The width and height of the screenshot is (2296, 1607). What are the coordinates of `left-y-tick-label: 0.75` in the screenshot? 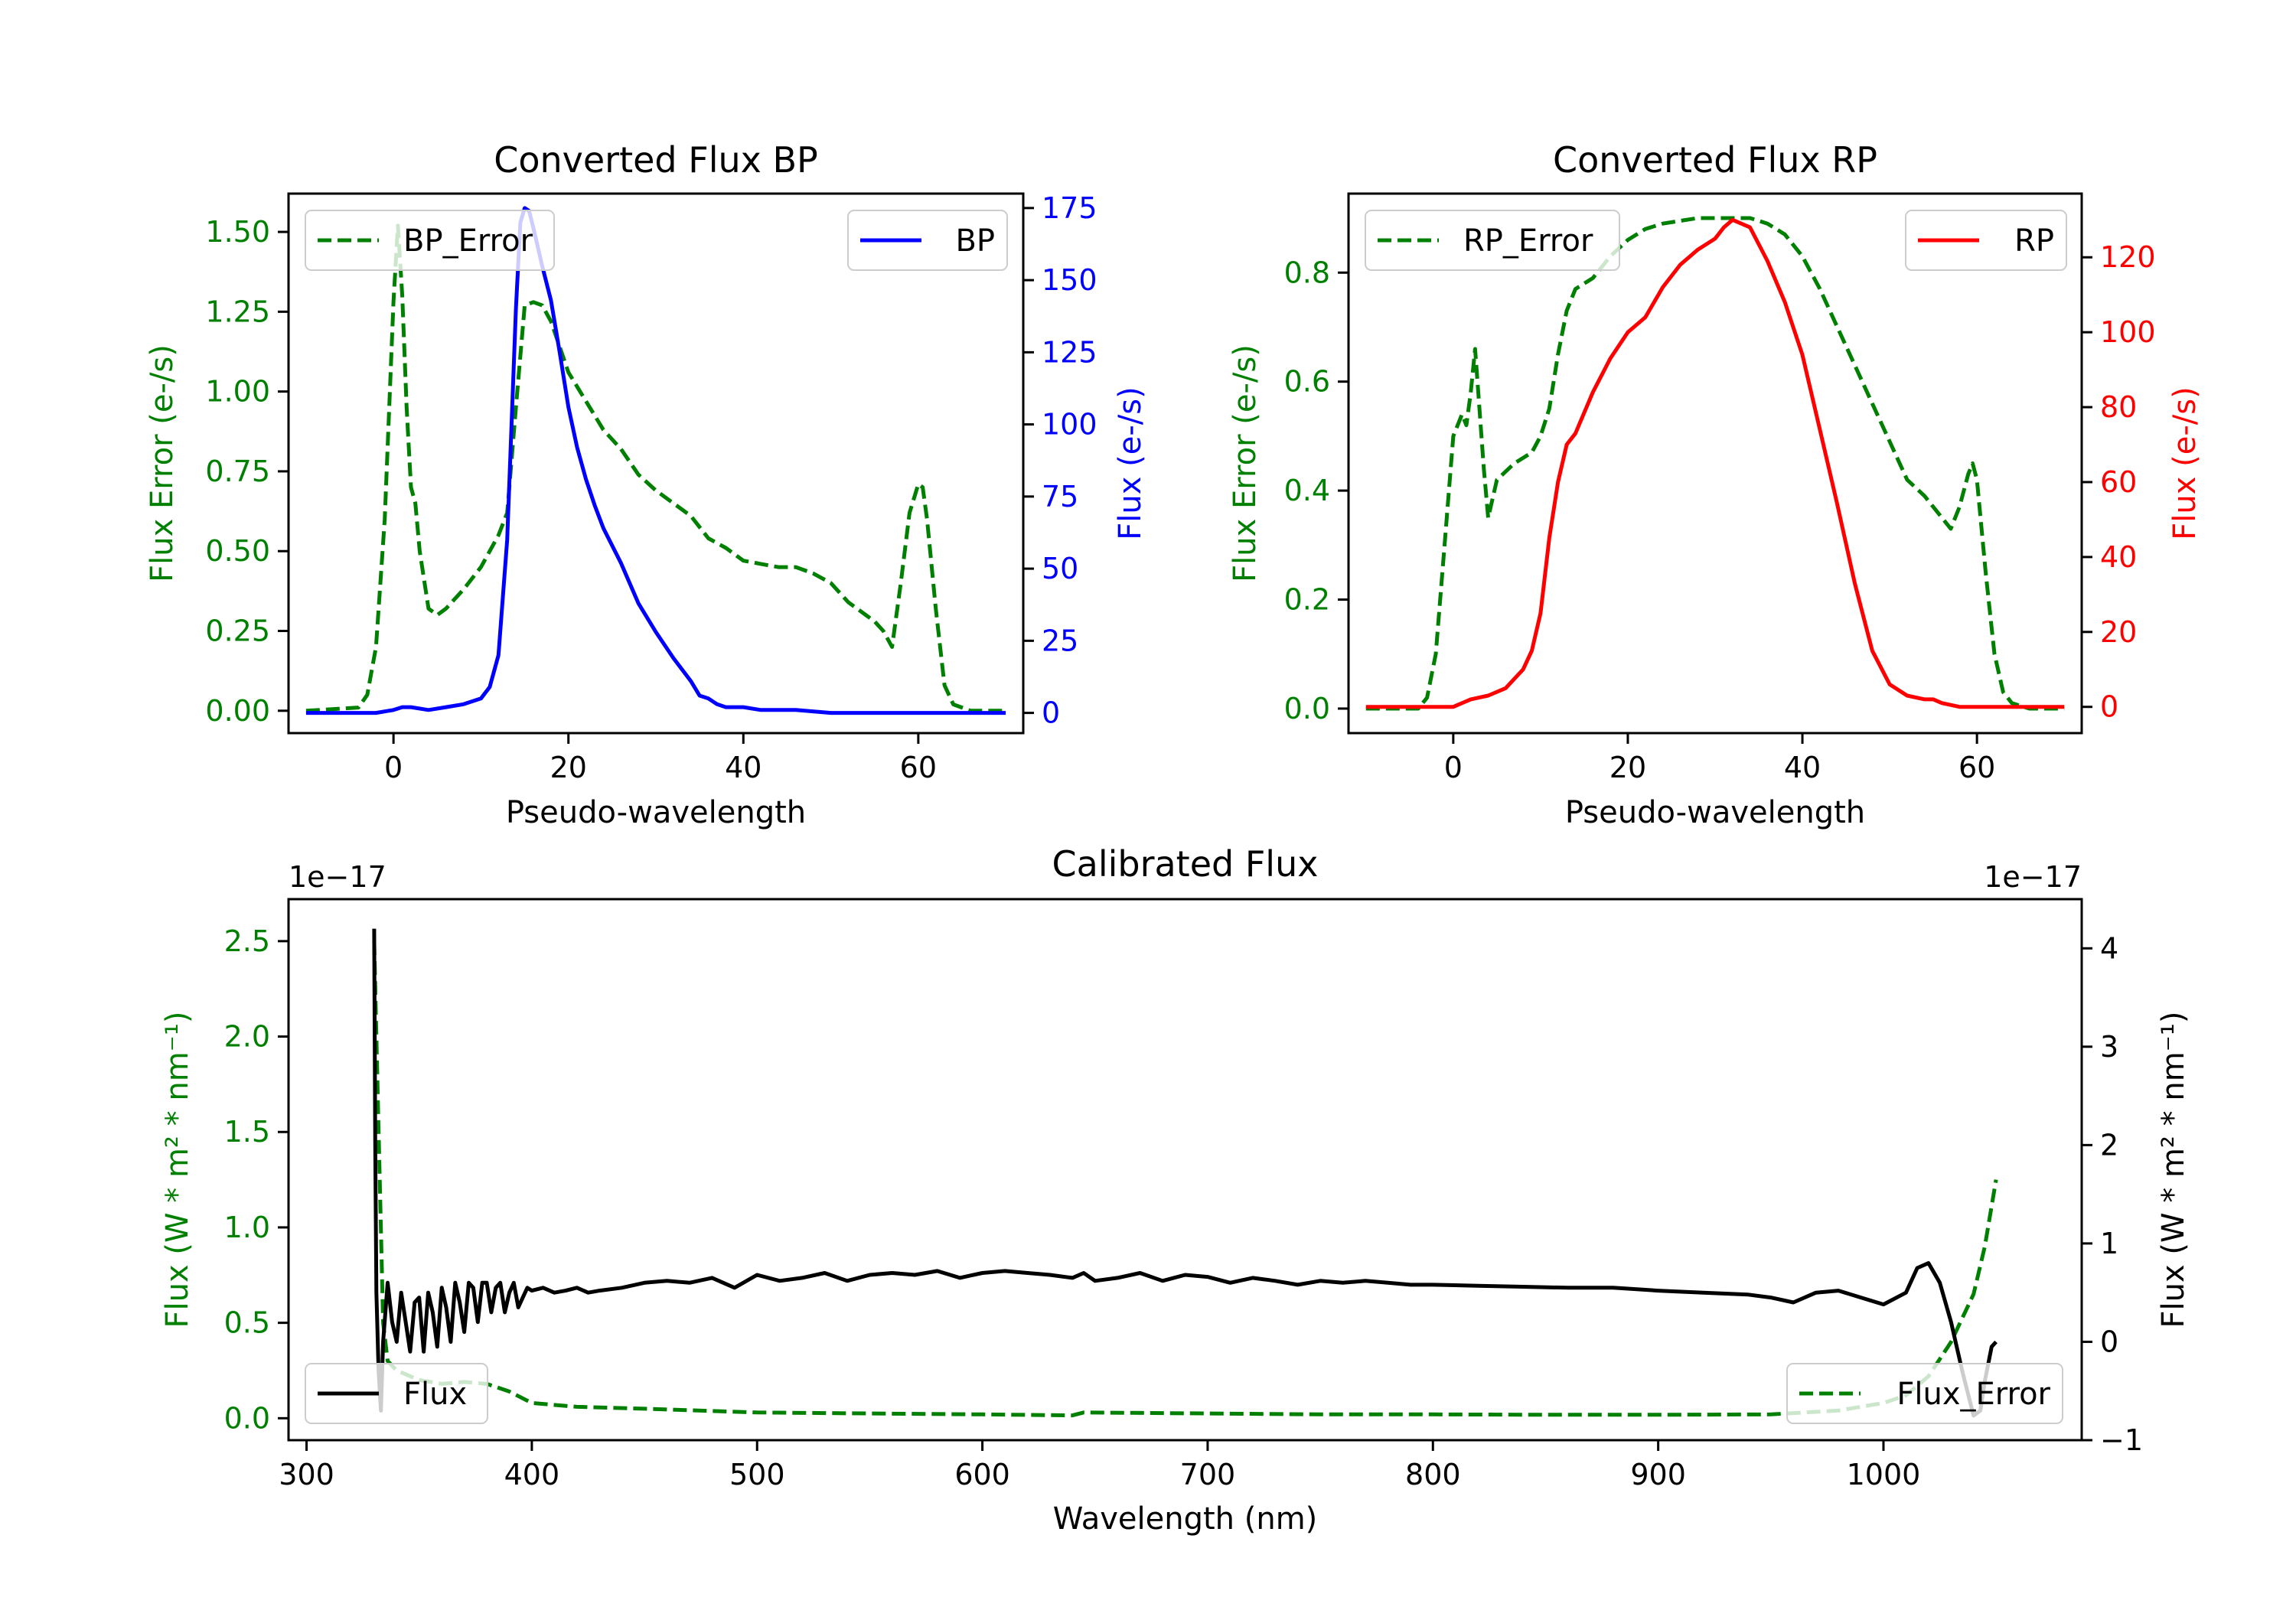 It's located at (237, 472).